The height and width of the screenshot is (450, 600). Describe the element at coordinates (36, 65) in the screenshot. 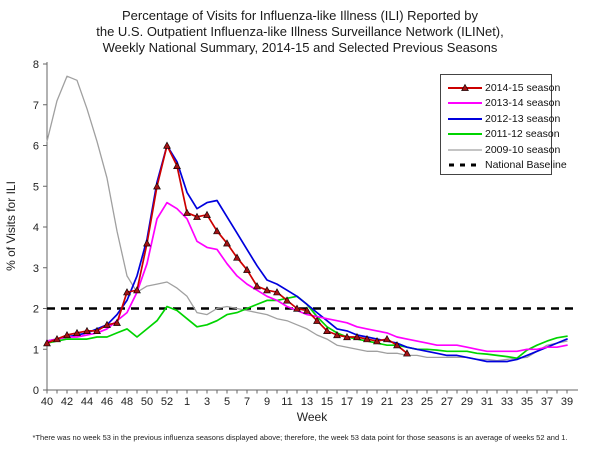

I see `svg-text: 8` at that location.